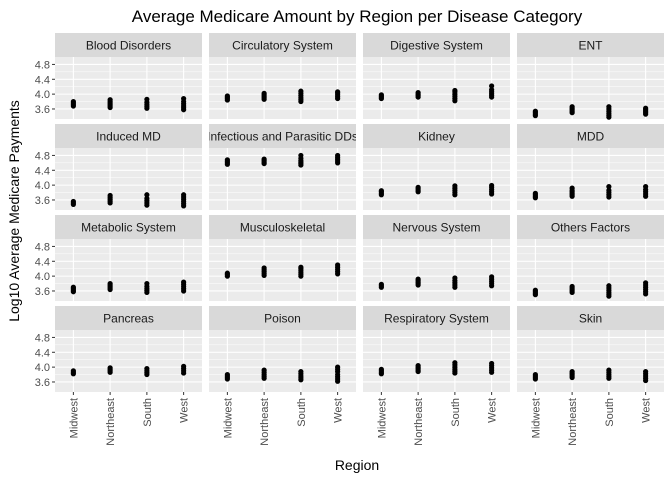 The width and height of the screenshot is (672, 480). I want to click on facet-panel: Kidney, so click(436, 167).